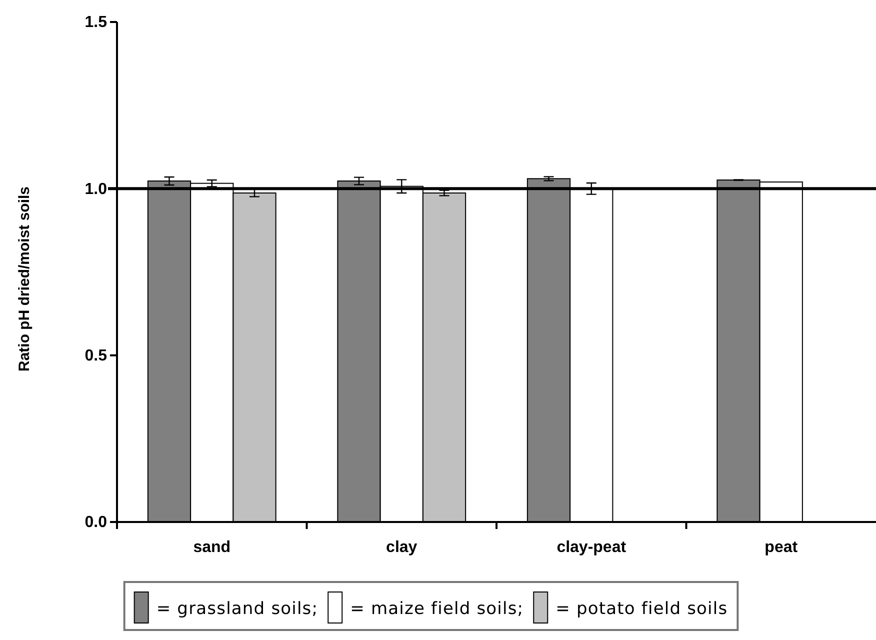 This screenshot has width=876, height=640. What do you see at coordinates (96, 523) in the screenshot?
I see `y-tick-label: 0.0` at bounding box center [96, 523].